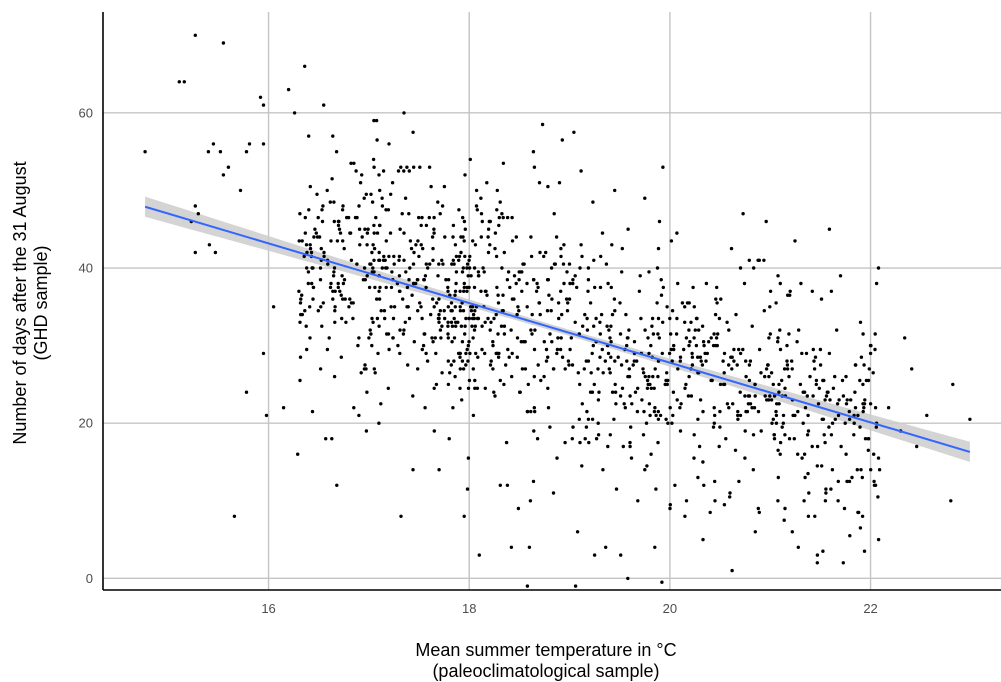  Describe the element at coordinates (86, 423) in the screenshot. I see `y-tick-label: 20` at that location.